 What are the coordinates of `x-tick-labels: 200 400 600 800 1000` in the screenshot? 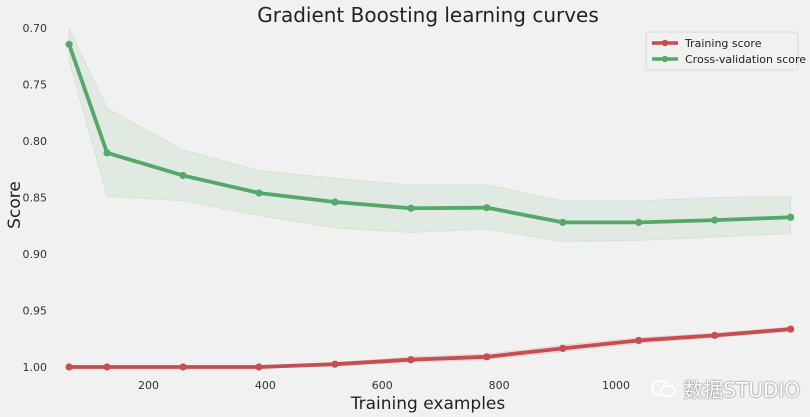 It's located at (384, 385).